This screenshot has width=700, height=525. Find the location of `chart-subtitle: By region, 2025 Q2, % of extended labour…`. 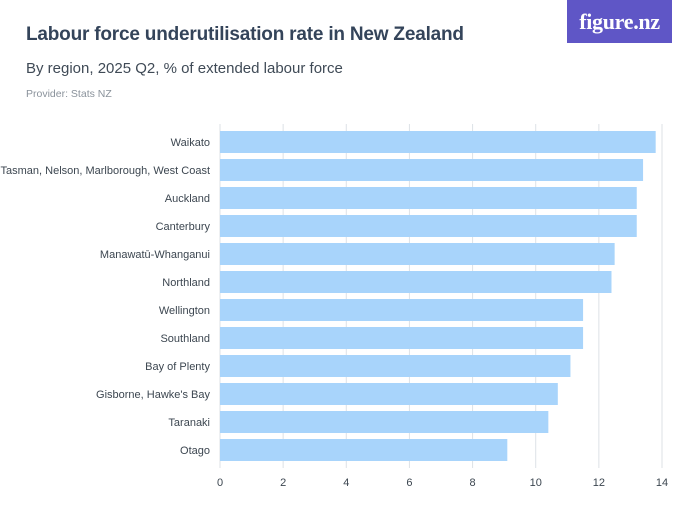

chart-subtitle: By region, 2025 Q2, % of extended labour… is located at coordinates (184, 68).